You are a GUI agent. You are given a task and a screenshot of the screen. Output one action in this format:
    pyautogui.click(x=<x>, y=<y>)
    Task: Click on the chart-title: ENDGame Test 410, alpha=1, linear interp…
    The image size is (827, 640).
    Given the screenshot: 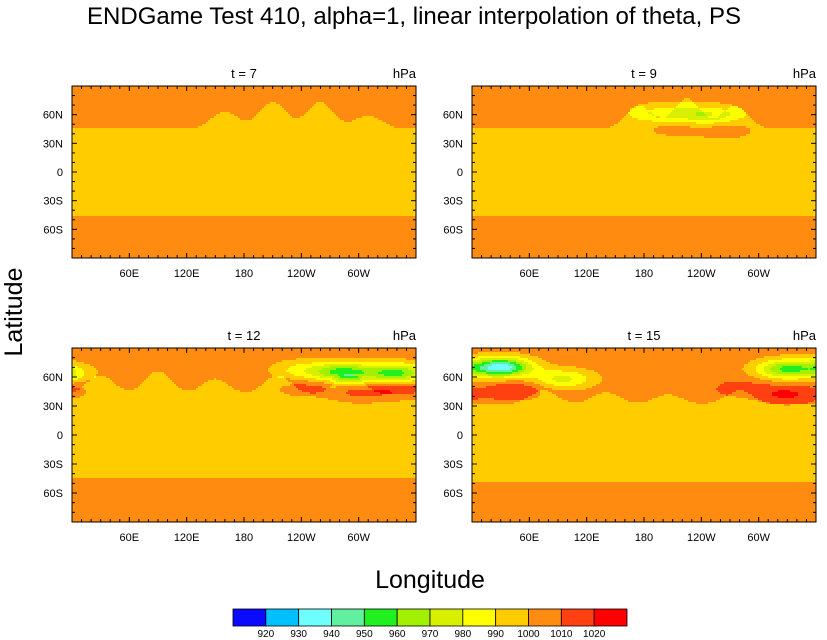 What is the action you would take?
    pyautogui.click(x=414, y=16)
    